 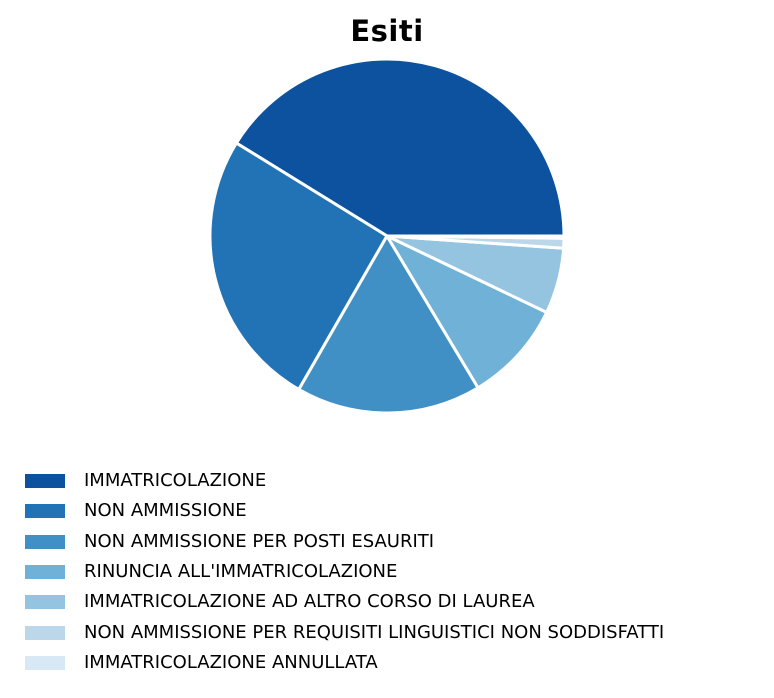 What do you see at coordinates (344, 481) in the screenshot?
I see `legend-item-1: IMMATRICOLAZIONE` at bounding box center [344, 481].